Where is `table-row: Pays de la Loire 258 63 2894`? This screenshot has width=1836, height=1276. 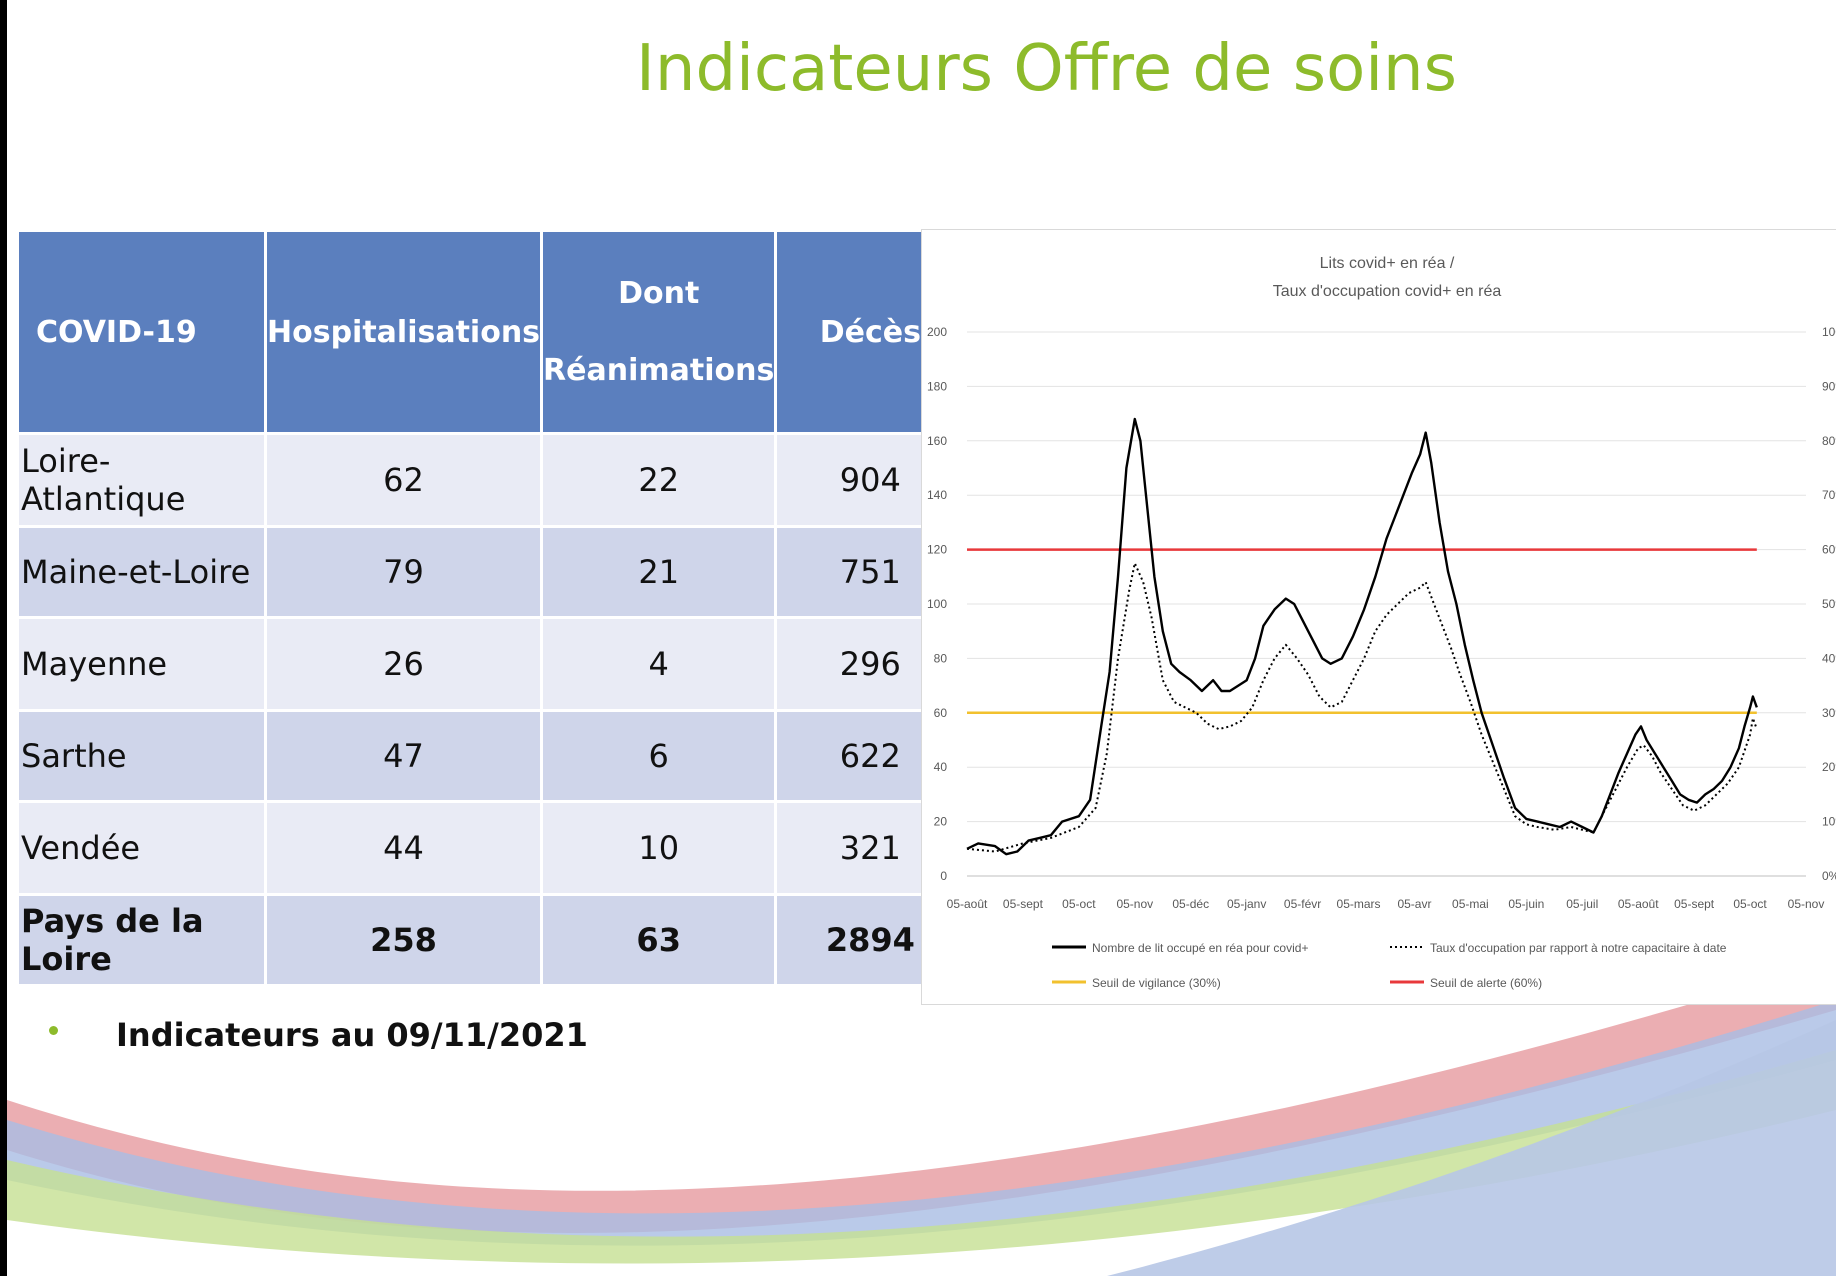 table-row: Pays de la Loire 258 63 2894 is located at coordinates (491, 940).